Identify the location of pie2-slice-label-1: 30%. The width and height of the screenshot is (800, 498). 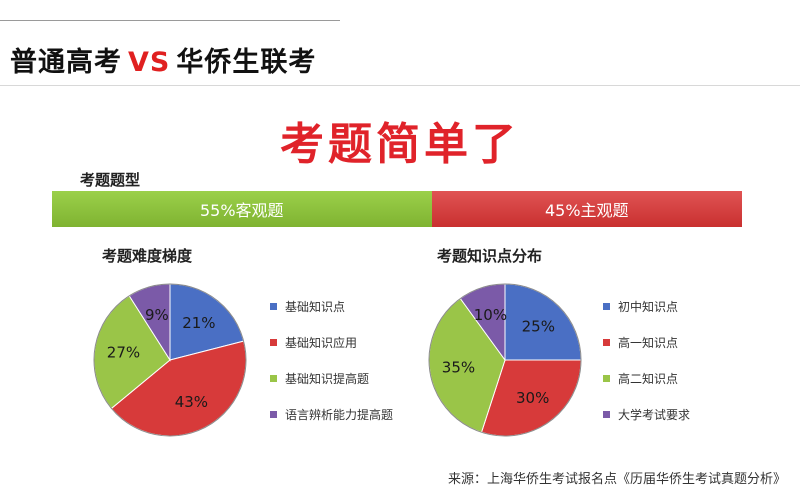
(532, 398).